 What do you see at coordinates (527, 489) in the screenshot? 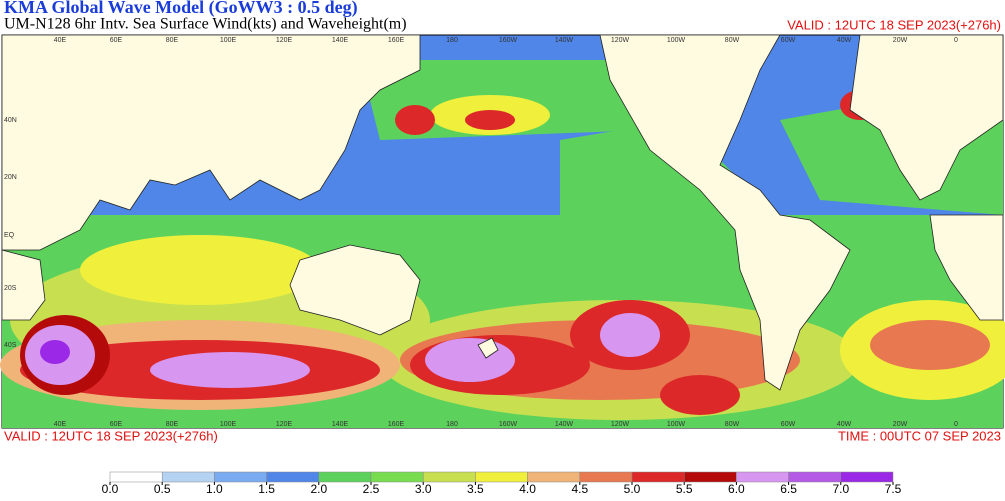
I see `colorbar-label: 4.0` at bounding box center [527, 489].